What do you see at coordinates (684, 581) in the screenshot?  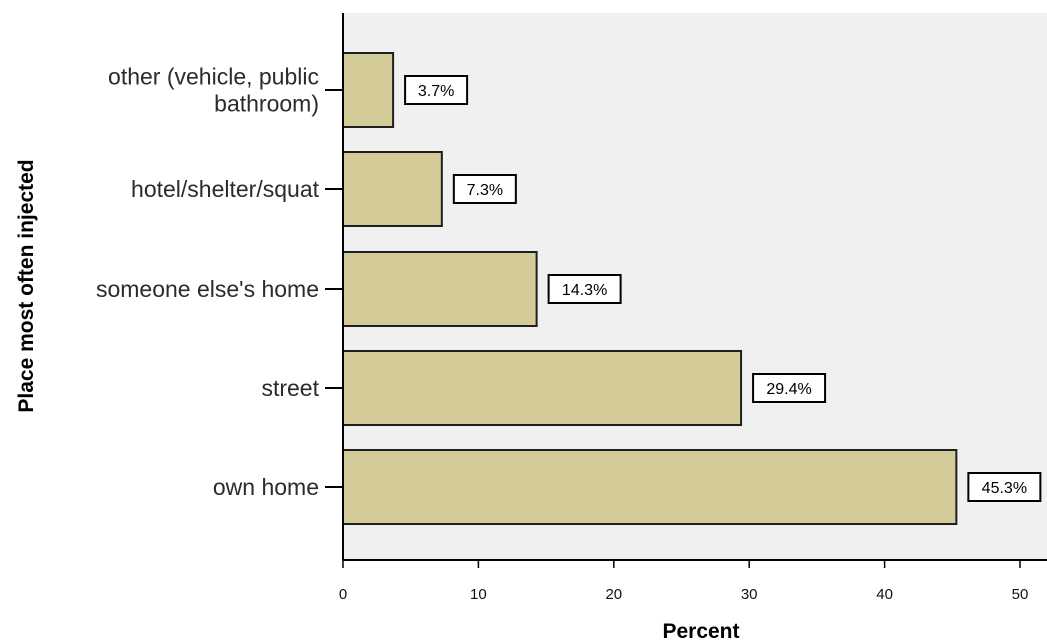 I see `x-axis-ticks: 0 10 20 30 40 50` at bounding box center [684, 581].